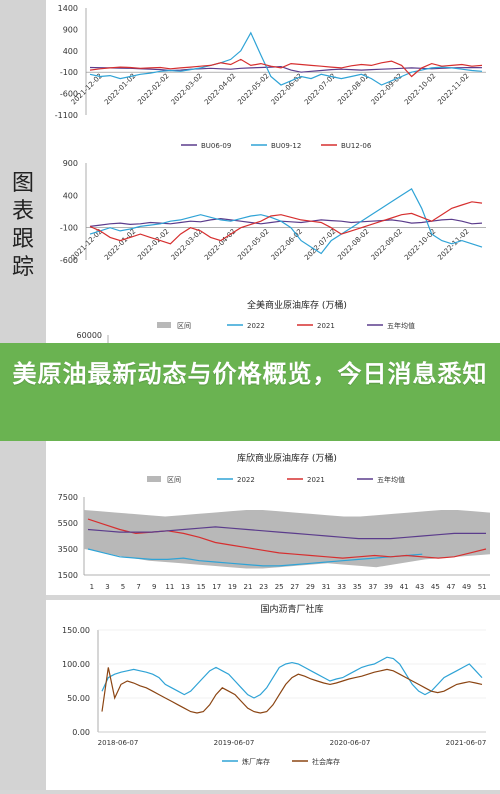 The height and width of the screenshot is (794, 500). I want to click on legend-label: BU09-12, so click(286, 146).